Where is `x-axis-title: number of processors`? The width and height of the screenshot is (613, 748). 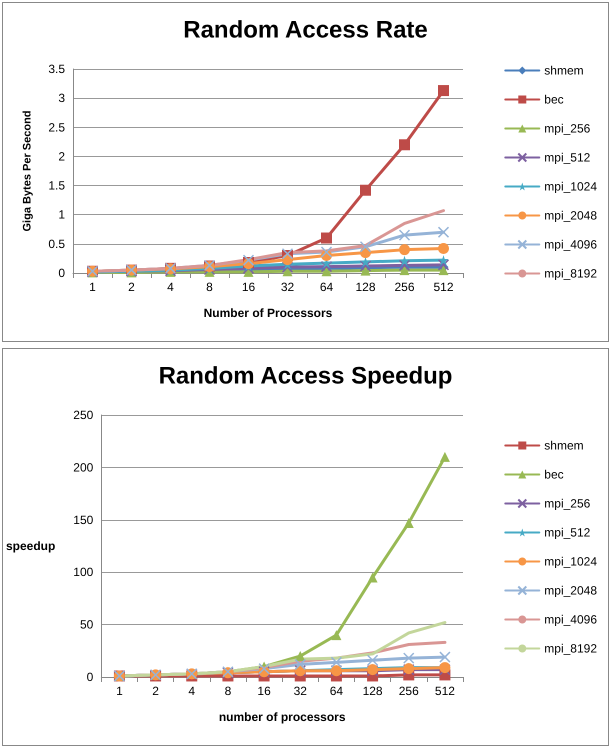 x-axis-title: number of processors is located at coordinates (282, 717).